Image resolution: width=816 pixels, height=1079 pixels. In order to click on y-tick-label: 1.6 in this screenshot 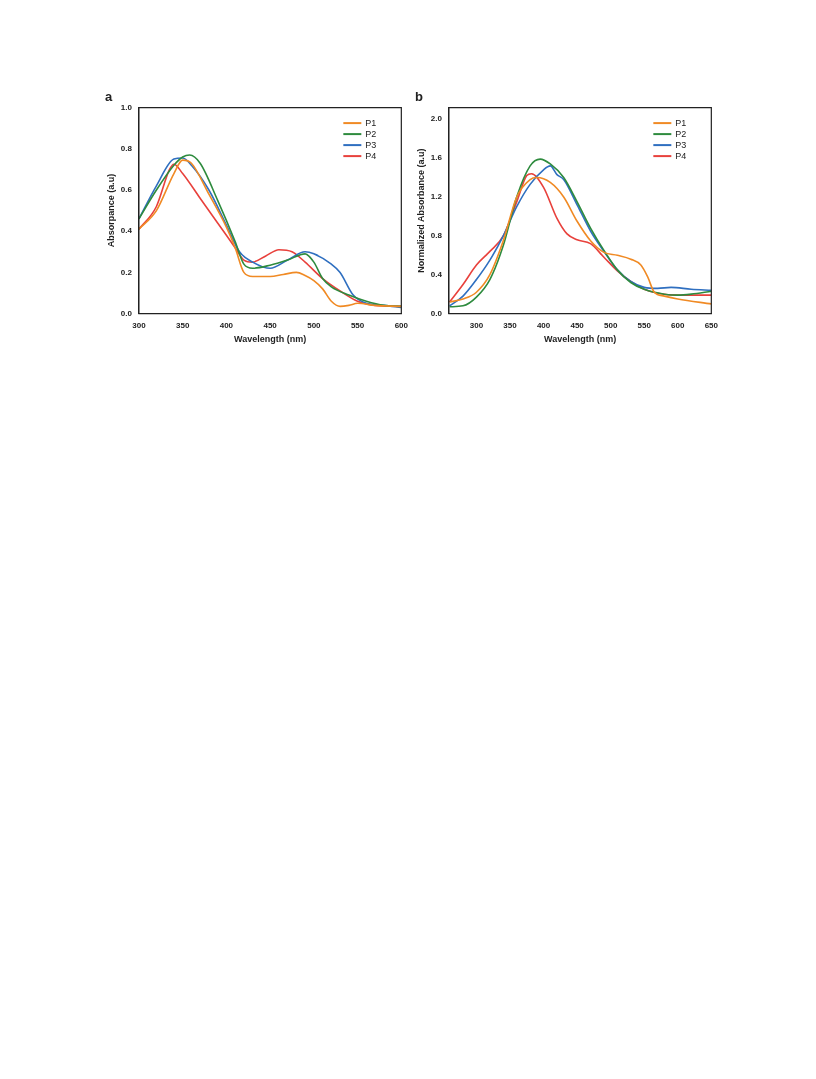, I will do `click(436, 158)`.